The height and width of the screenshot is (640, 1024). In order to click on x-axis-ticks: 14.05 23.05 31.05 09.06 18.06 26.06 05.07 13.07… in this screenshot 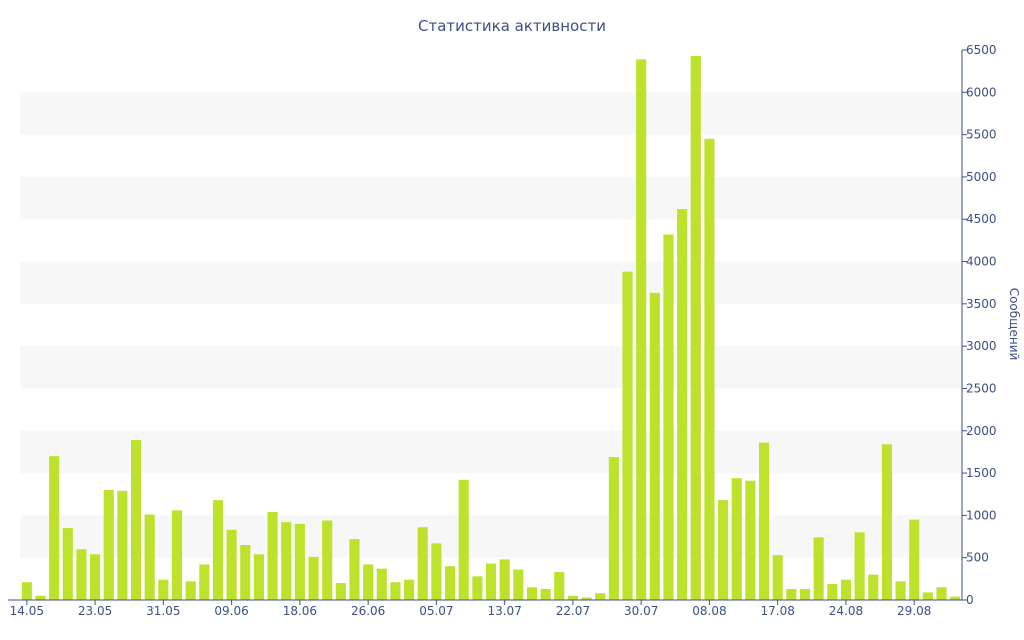, I will do `click(470, 609)`.